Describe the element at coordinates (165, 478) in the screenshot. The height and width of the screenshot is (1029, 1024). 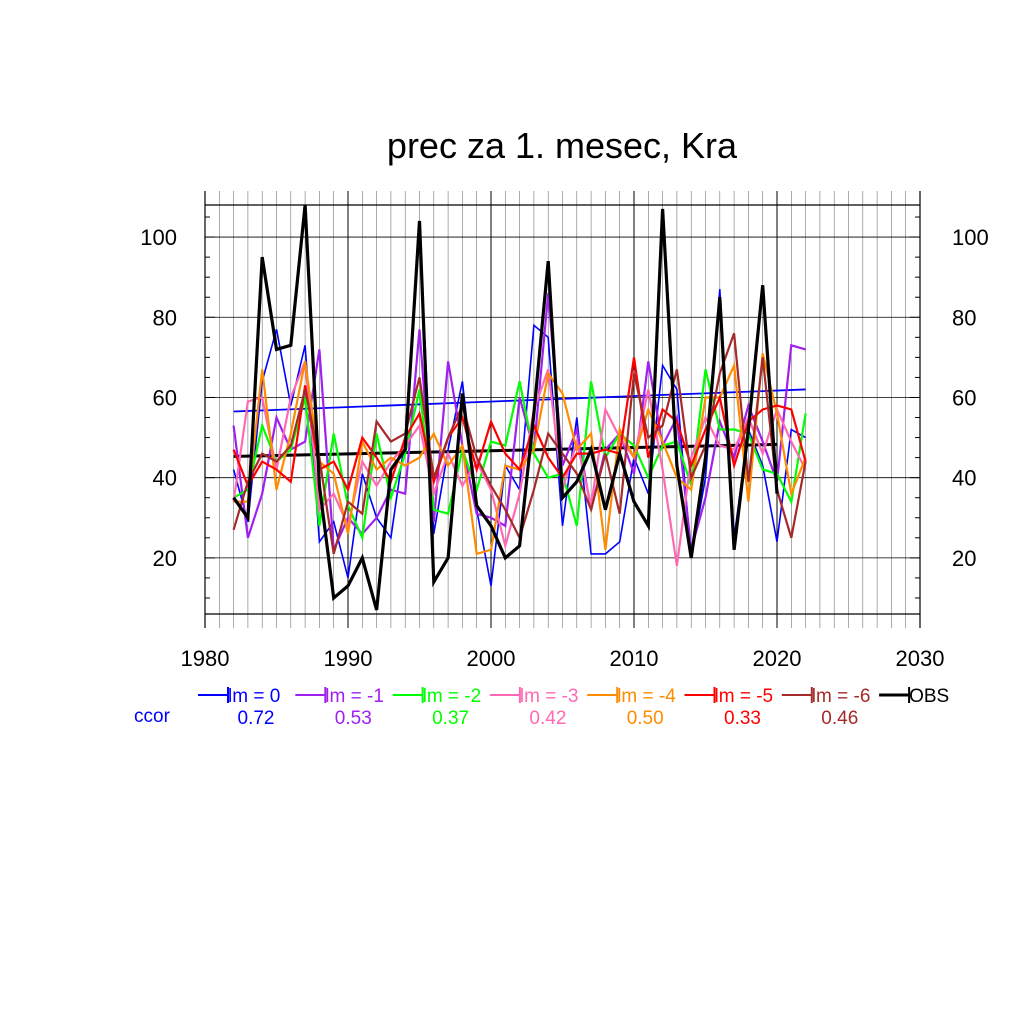
I see `y-tick-label-left: 40` at that location.